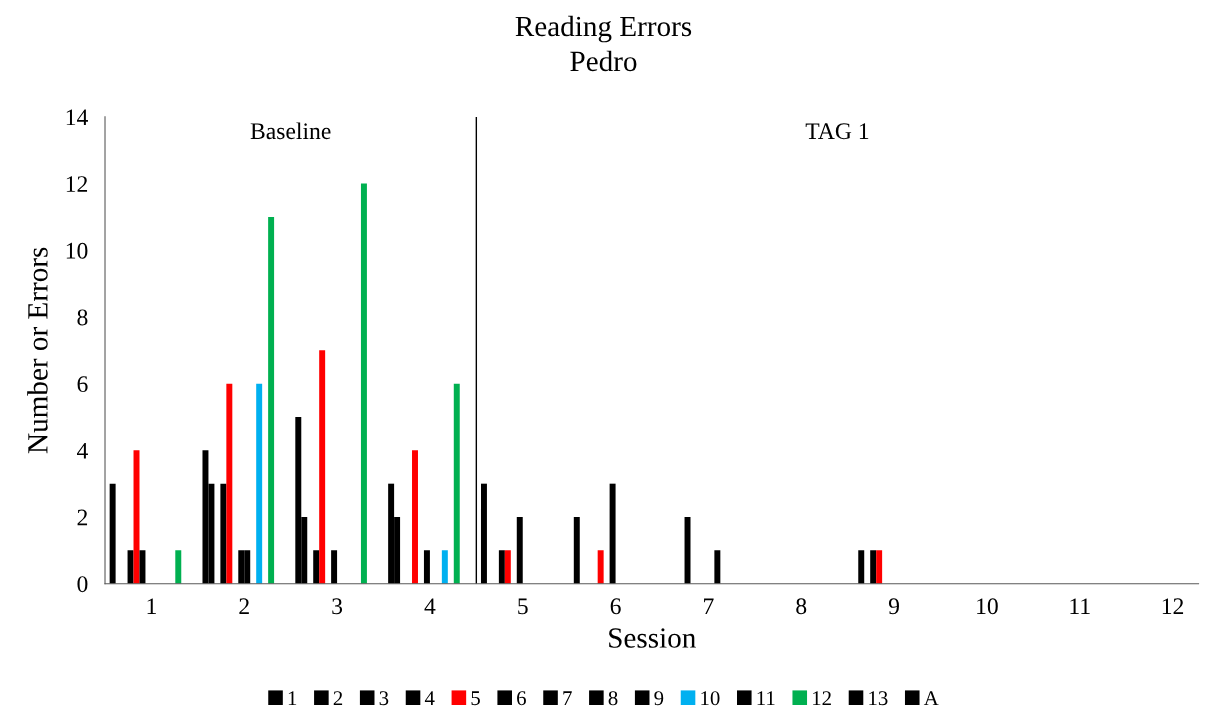 The width and height of the screenshot is (1207, 726). I want to click on y-tick-label: 10, so click(77, 250).